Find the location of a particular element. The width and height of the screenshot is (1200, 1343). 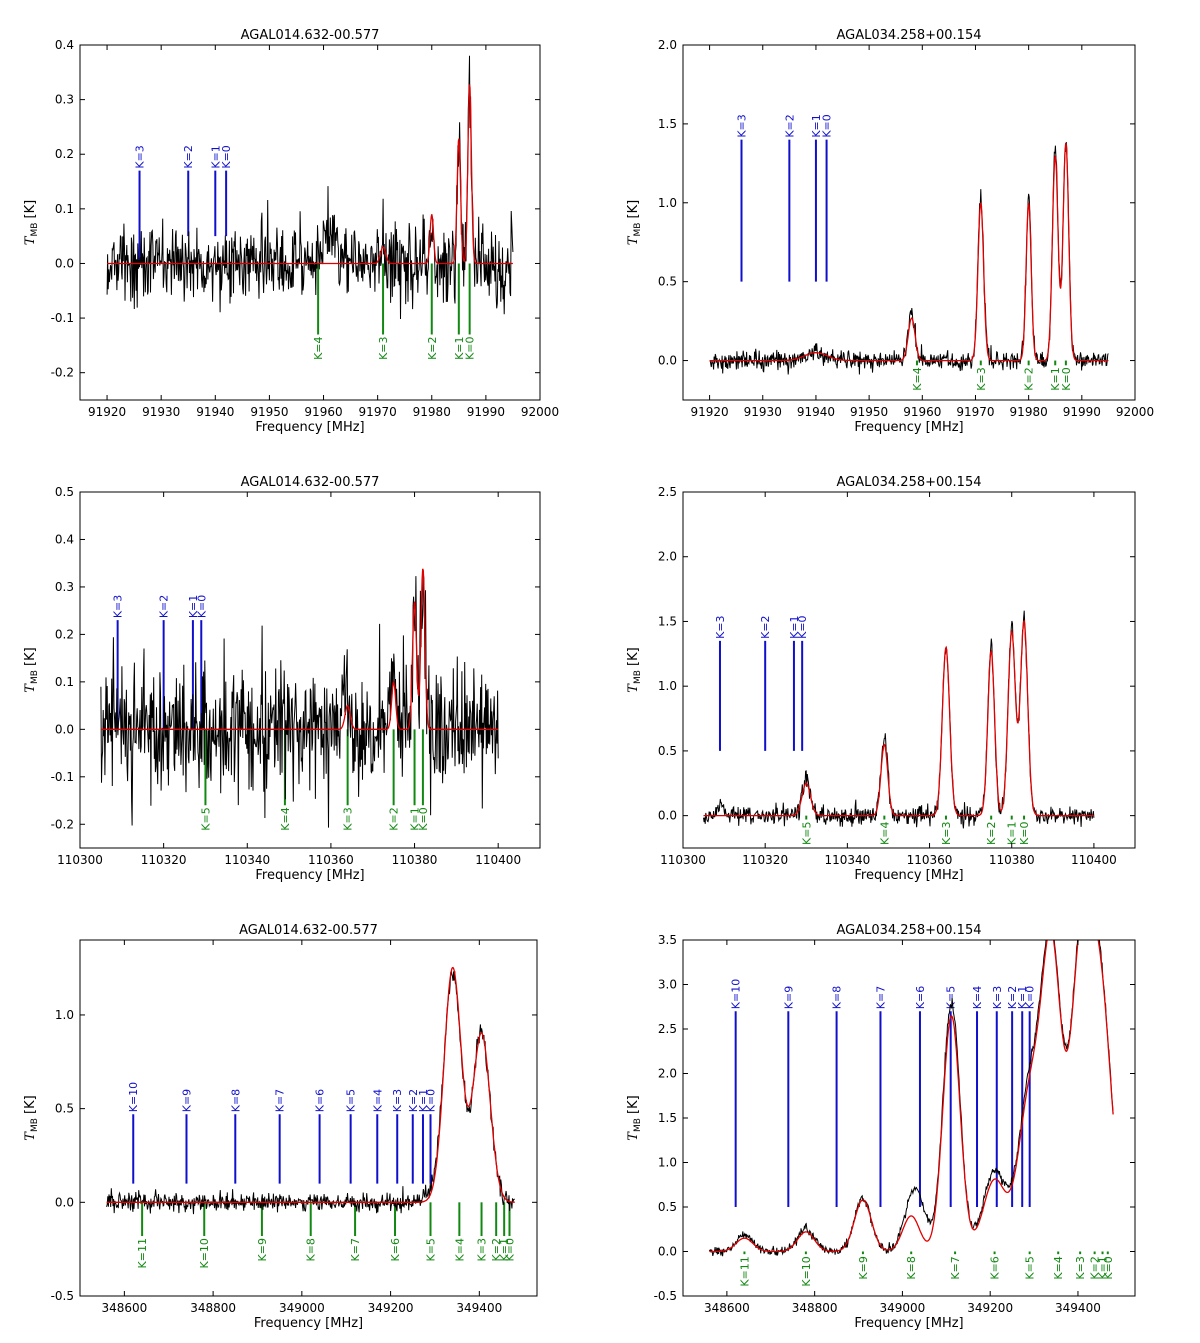

x-tick-label: 91960 is located at coordinates (922, 412).